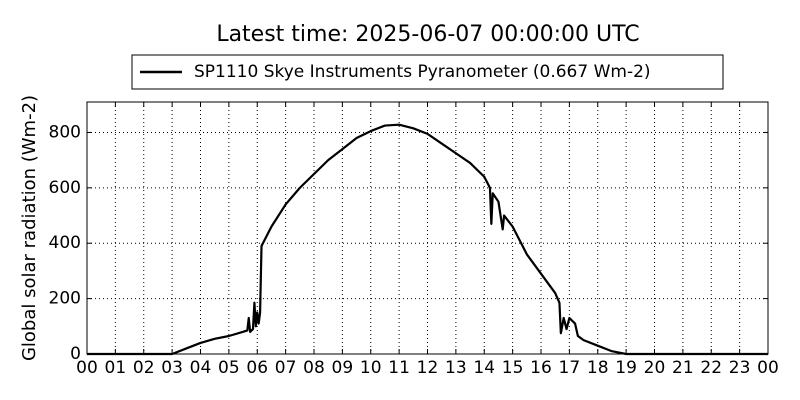 Image resolution: width=800 pixels, height=400 pixels. What do you see at coordinates (29, 228) in the screenshot?
I see `y-axis-label: Global solar radiation (Wm-2)` at bounding box center [29, 228].